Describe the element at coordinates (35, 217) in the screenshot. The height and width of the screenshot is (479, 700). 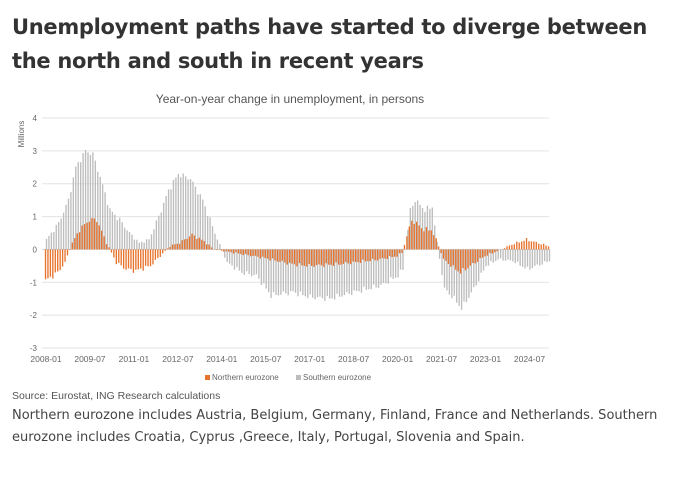
I see `y-tick-label: 1` at that location.